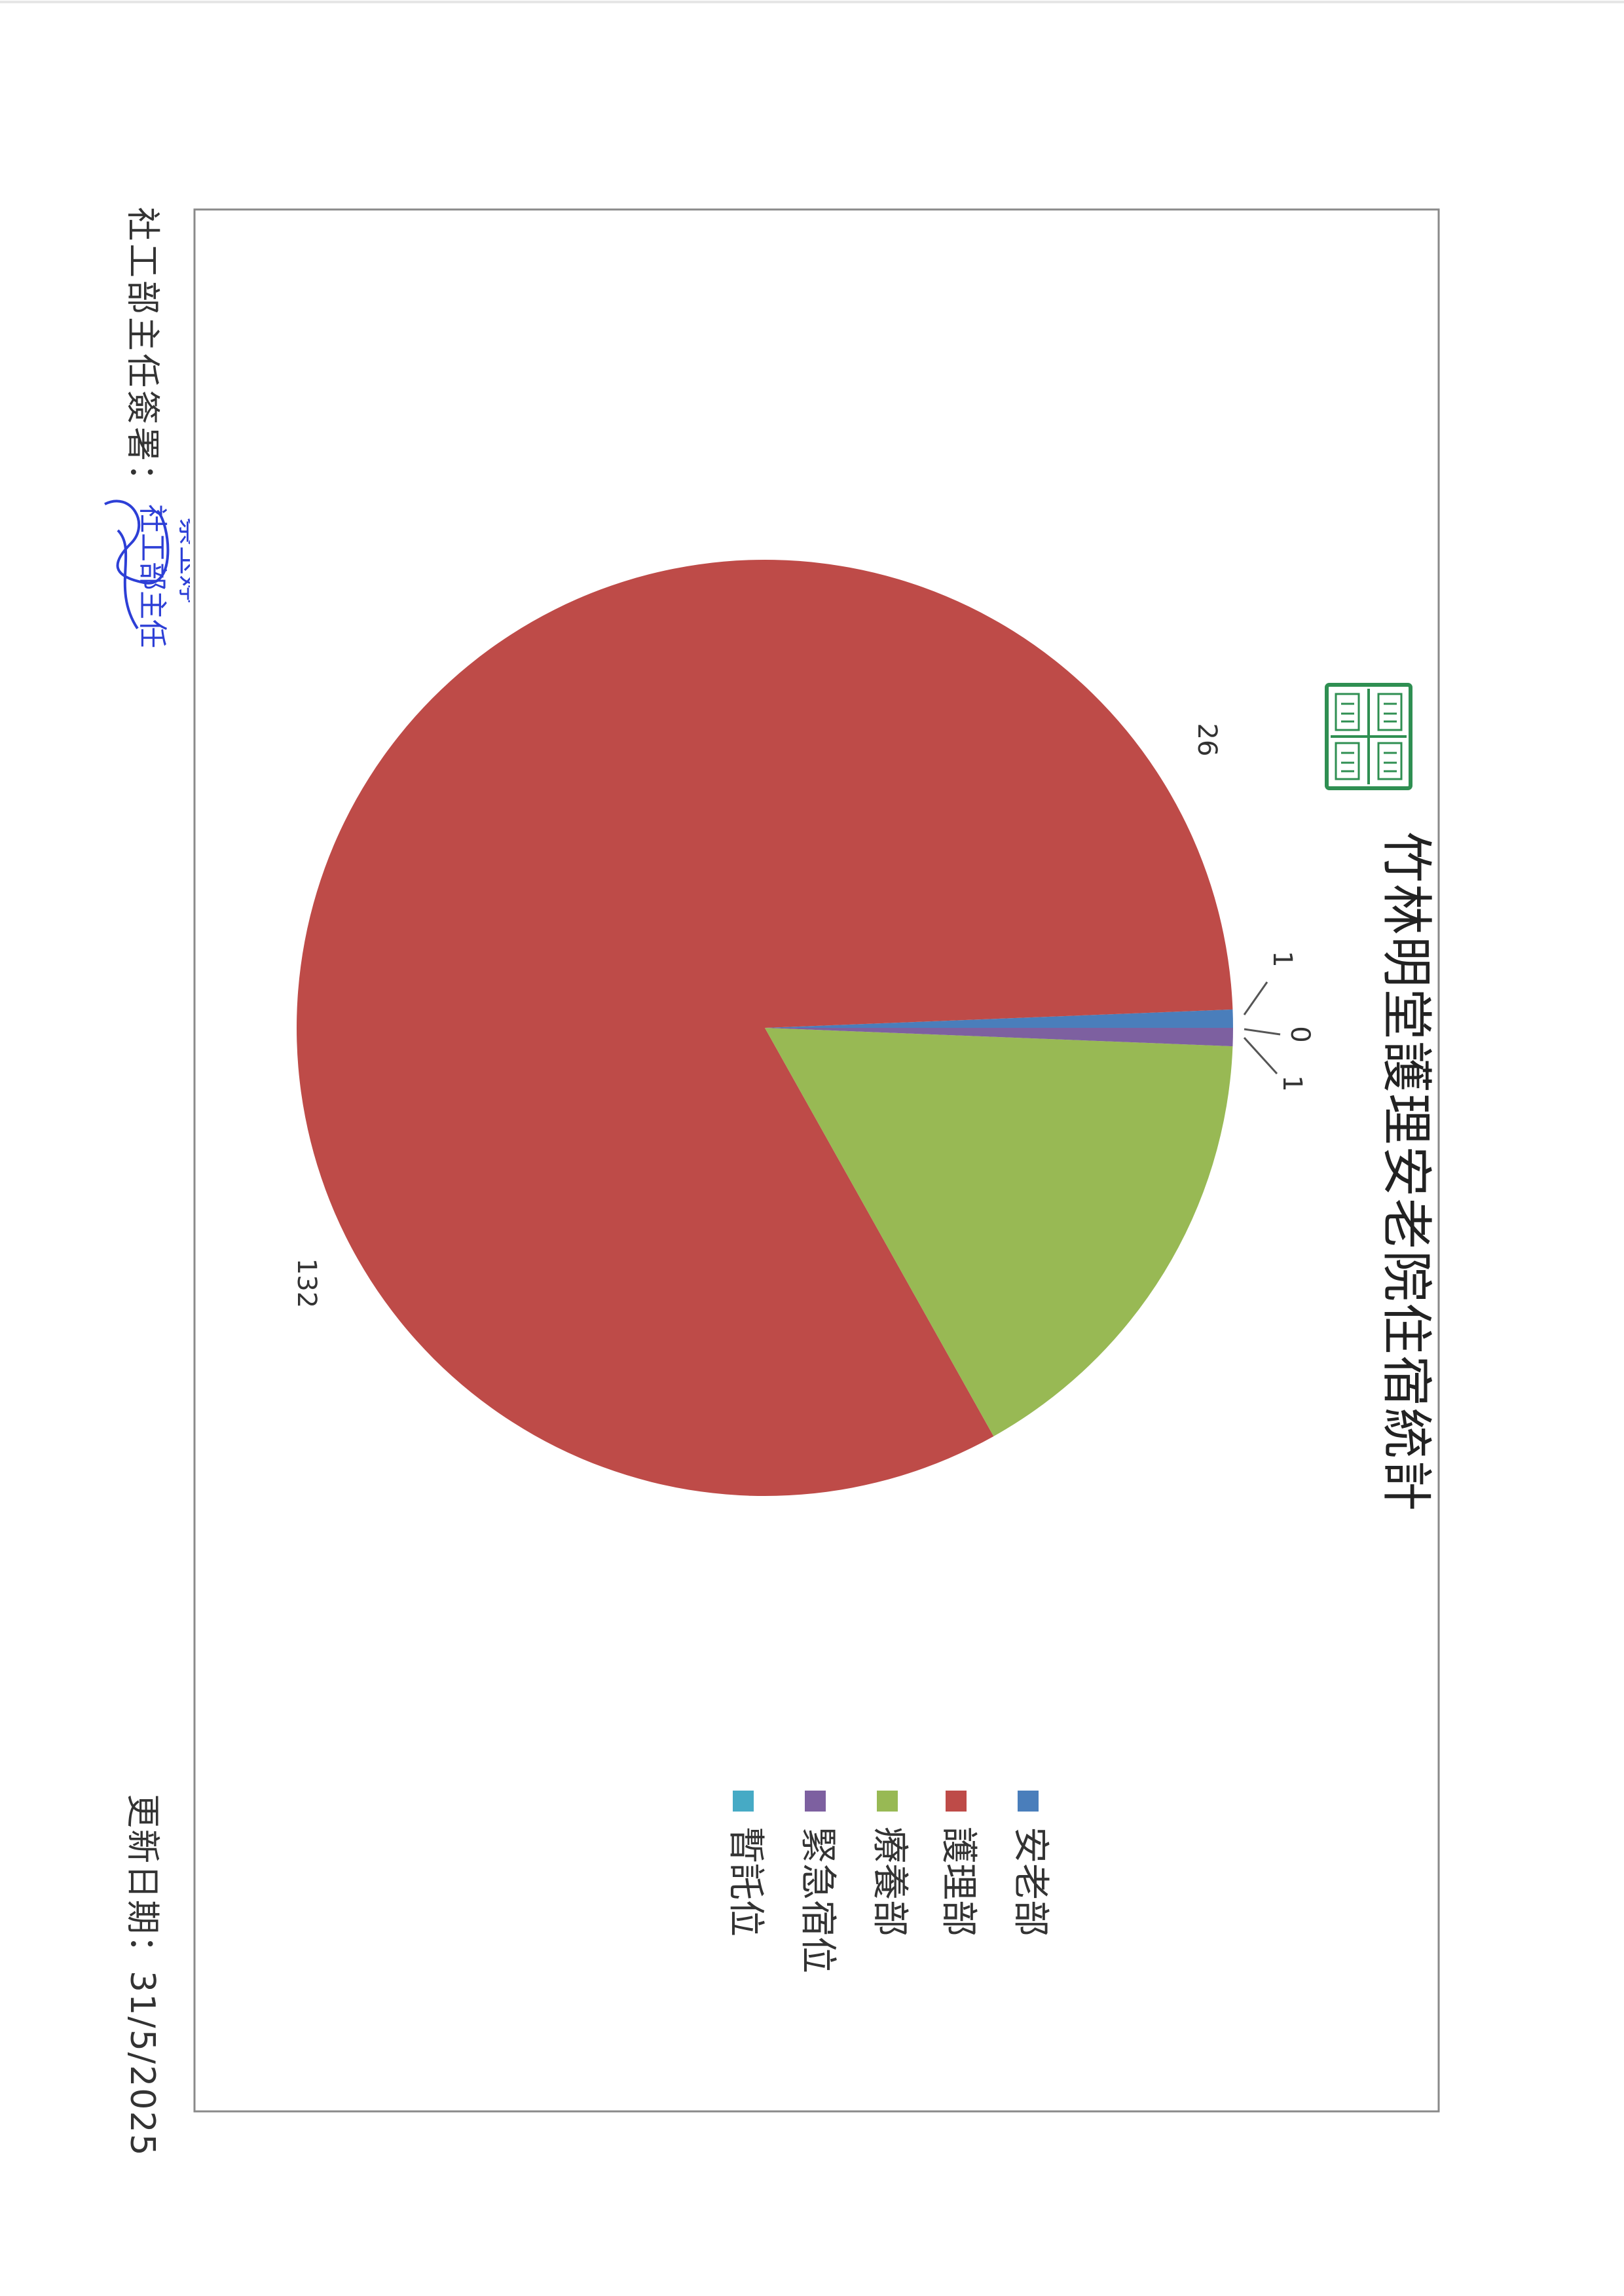 Image resolution: width=1624 pixels, height=2296 pixels. I want to click on data-label-2: 26, so click(1207, 740).